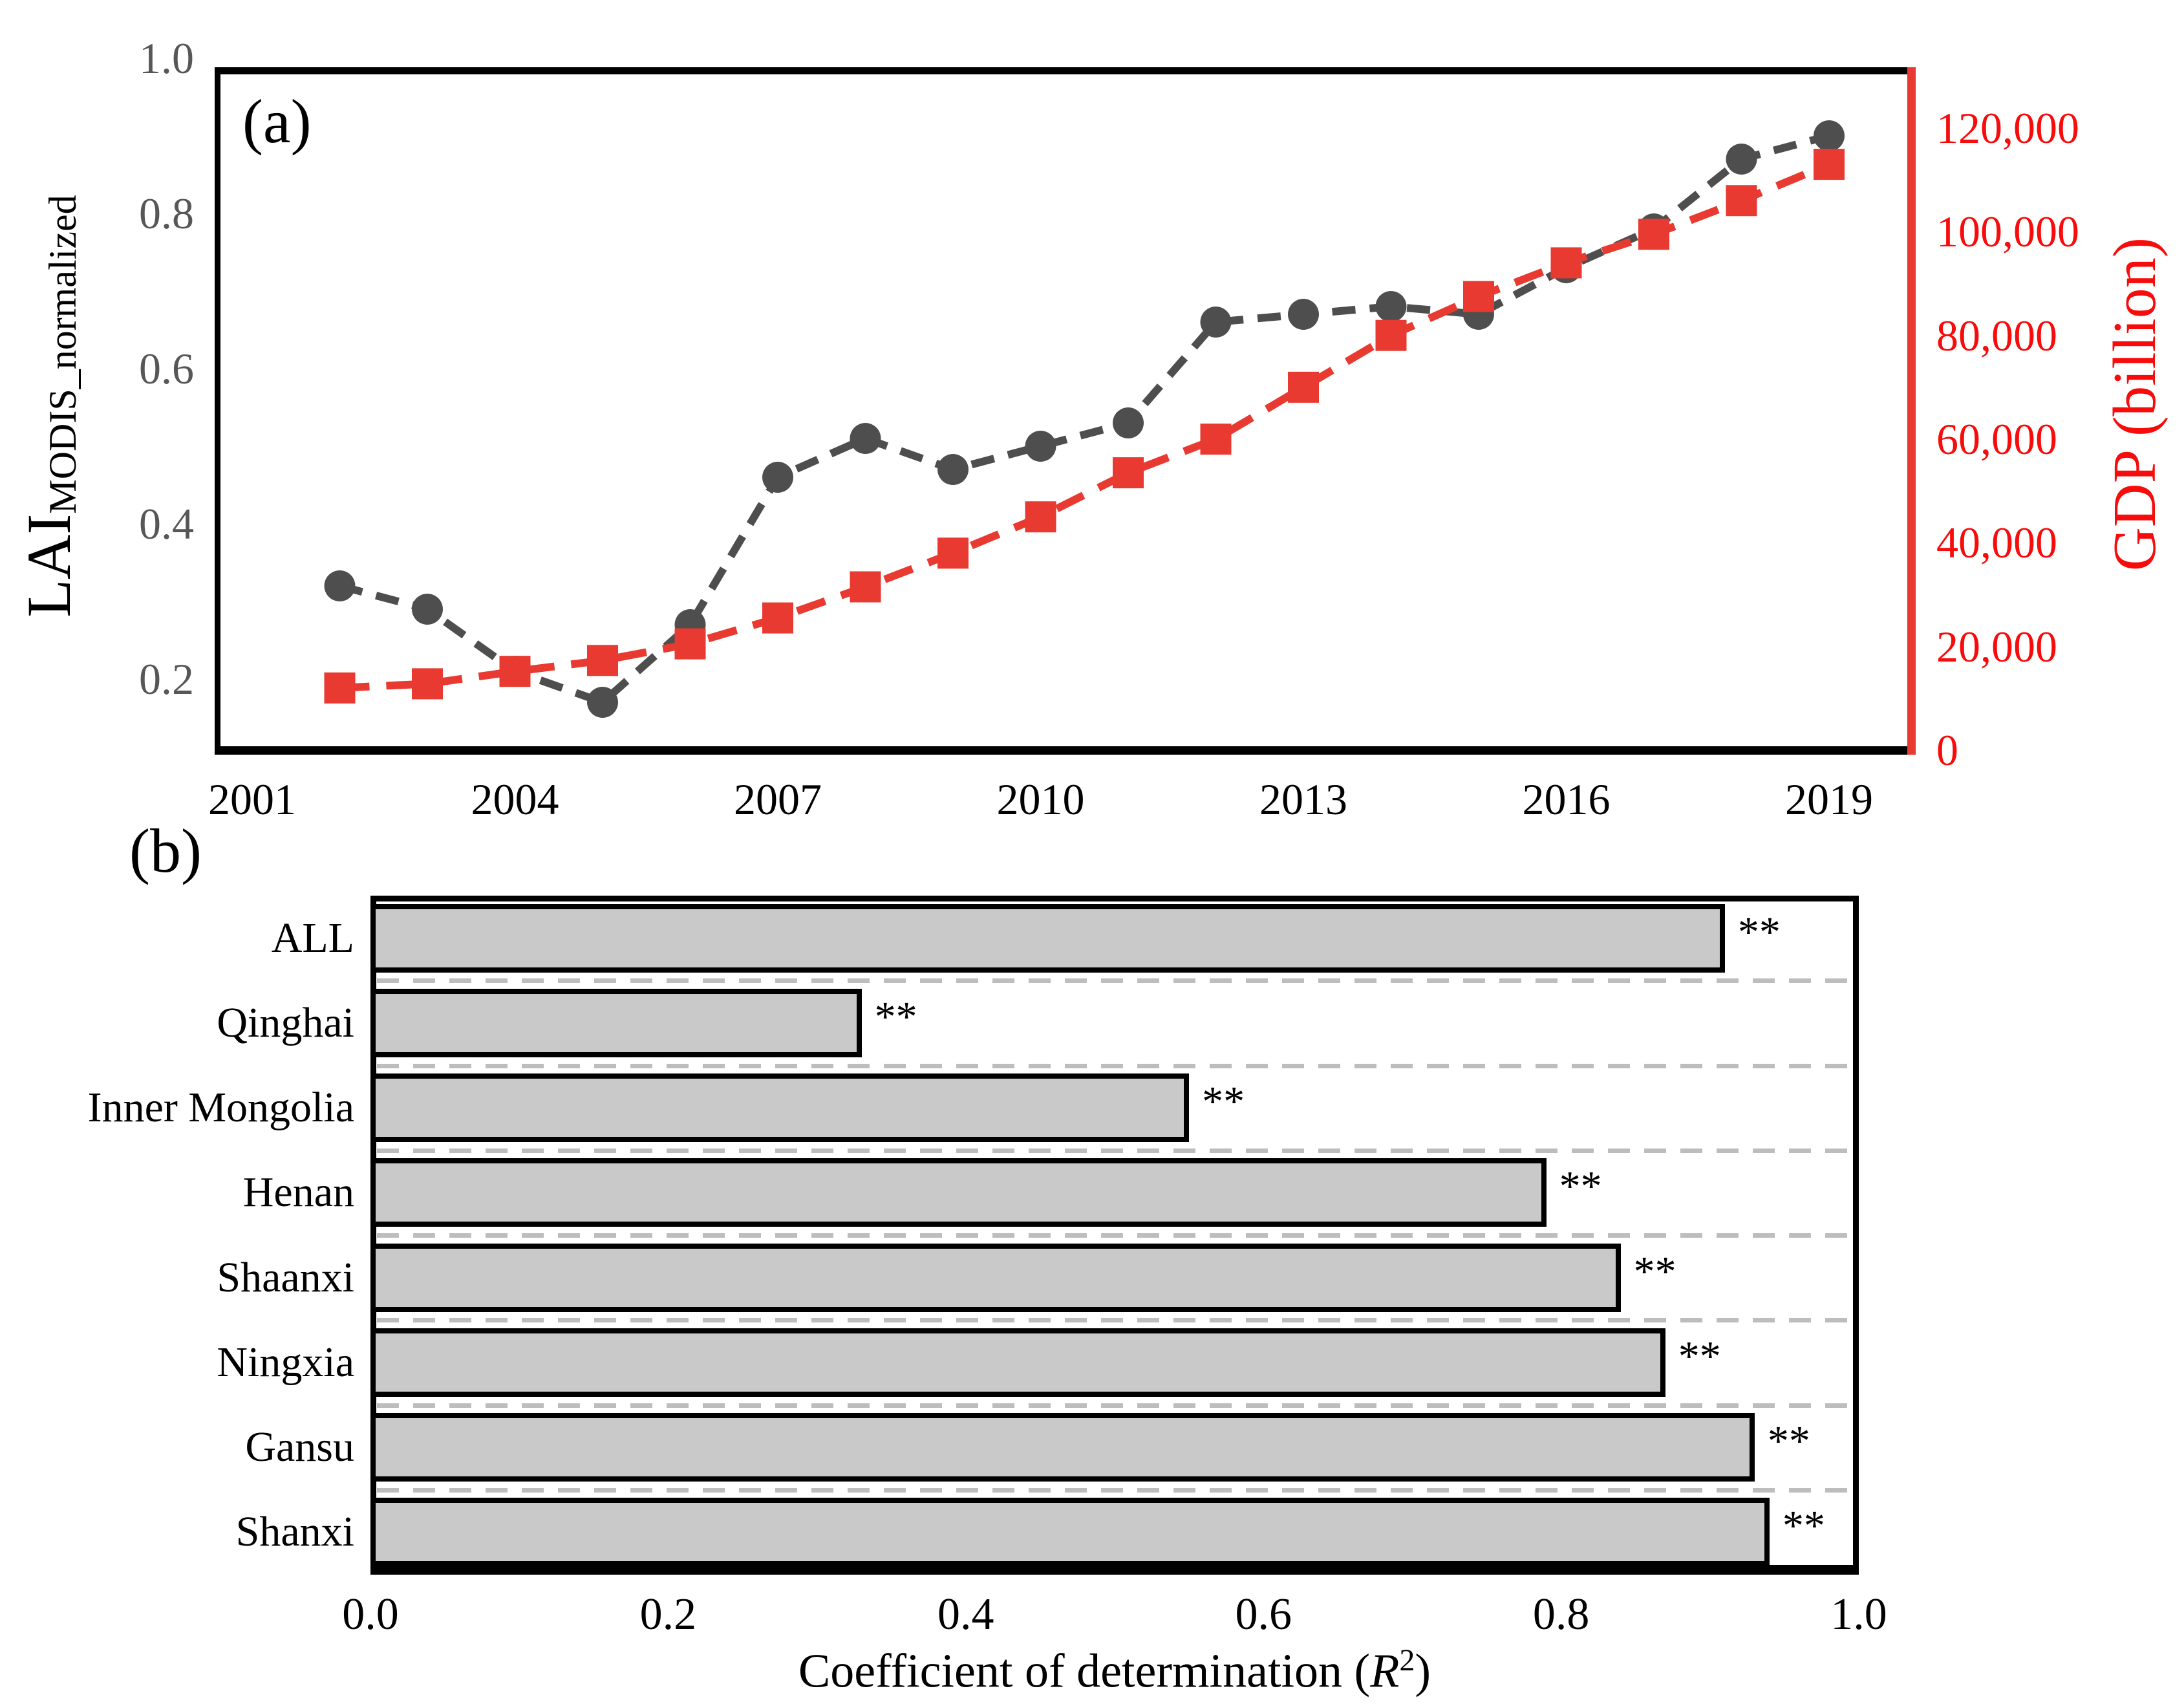 This screenshot has height=1704, width=2184. Describe the element at coordinates (220, 1108) in the screenshot. I see `bar-category-label: Inner Mongolia` at that location.